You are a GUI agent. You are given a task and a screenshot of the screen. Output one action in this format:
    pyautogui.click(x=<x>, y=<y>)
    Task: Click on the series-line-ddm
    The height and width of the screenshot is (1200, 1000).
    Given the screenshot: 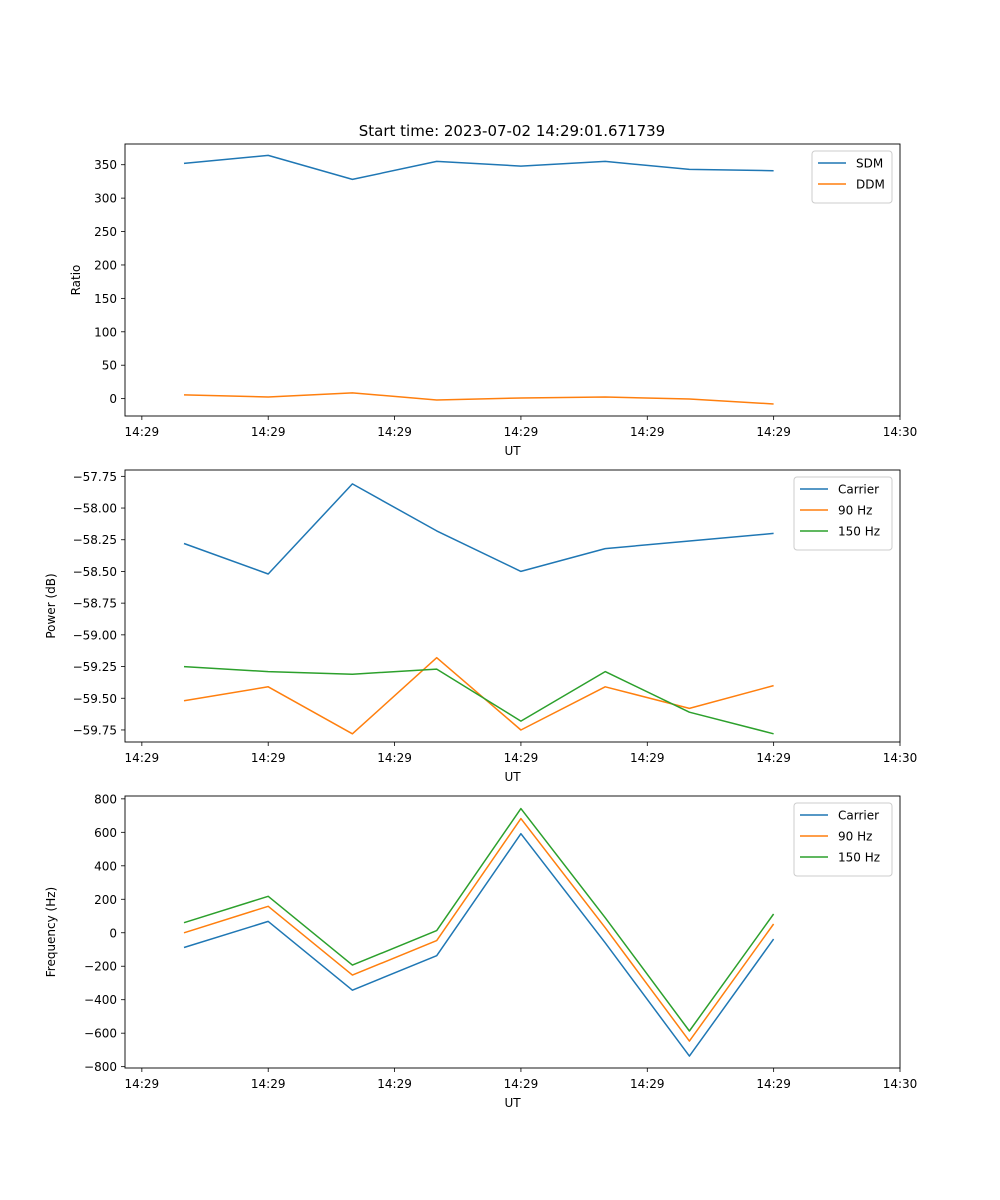 What is the action you would take?
    pyautogui.click(x=478, y=398)
    